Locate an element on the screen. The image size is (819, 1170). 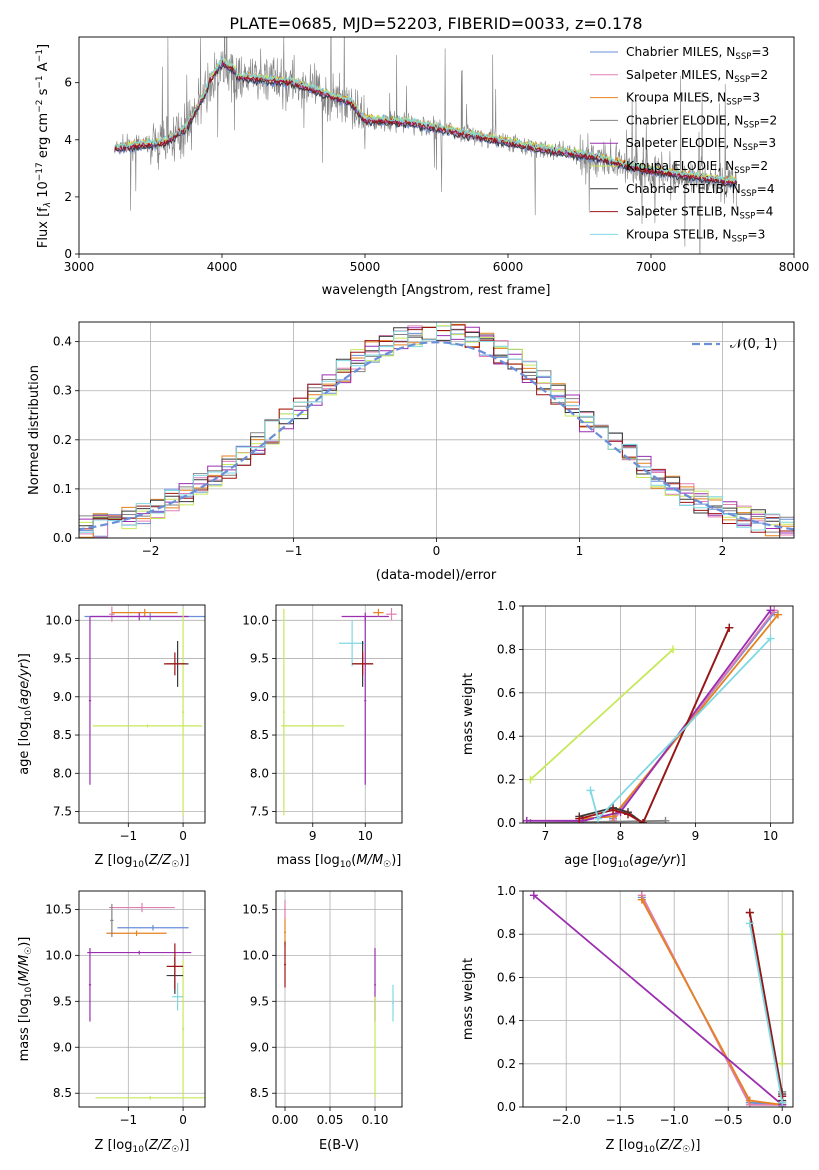
label-part: M/M is located at coordinates (24, 968).